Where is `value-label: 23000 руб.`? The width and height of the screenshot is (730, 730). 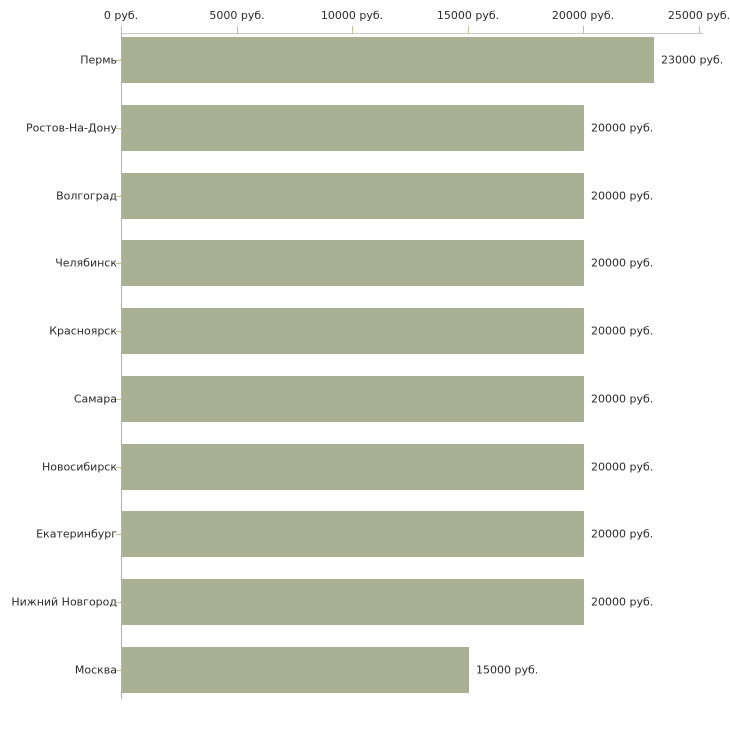 value-label: 23000 руб. is located at coordinates (692, 60).